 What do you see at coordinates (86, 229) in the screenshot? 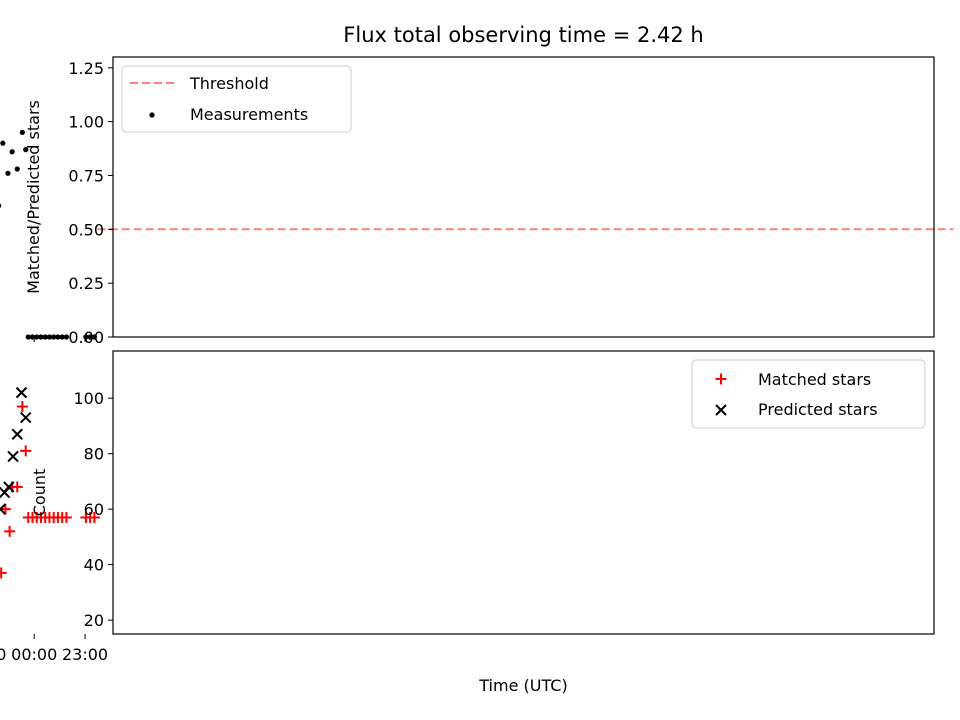
I see `y-tick-label: 0.50` at bounding box center [86, 229].